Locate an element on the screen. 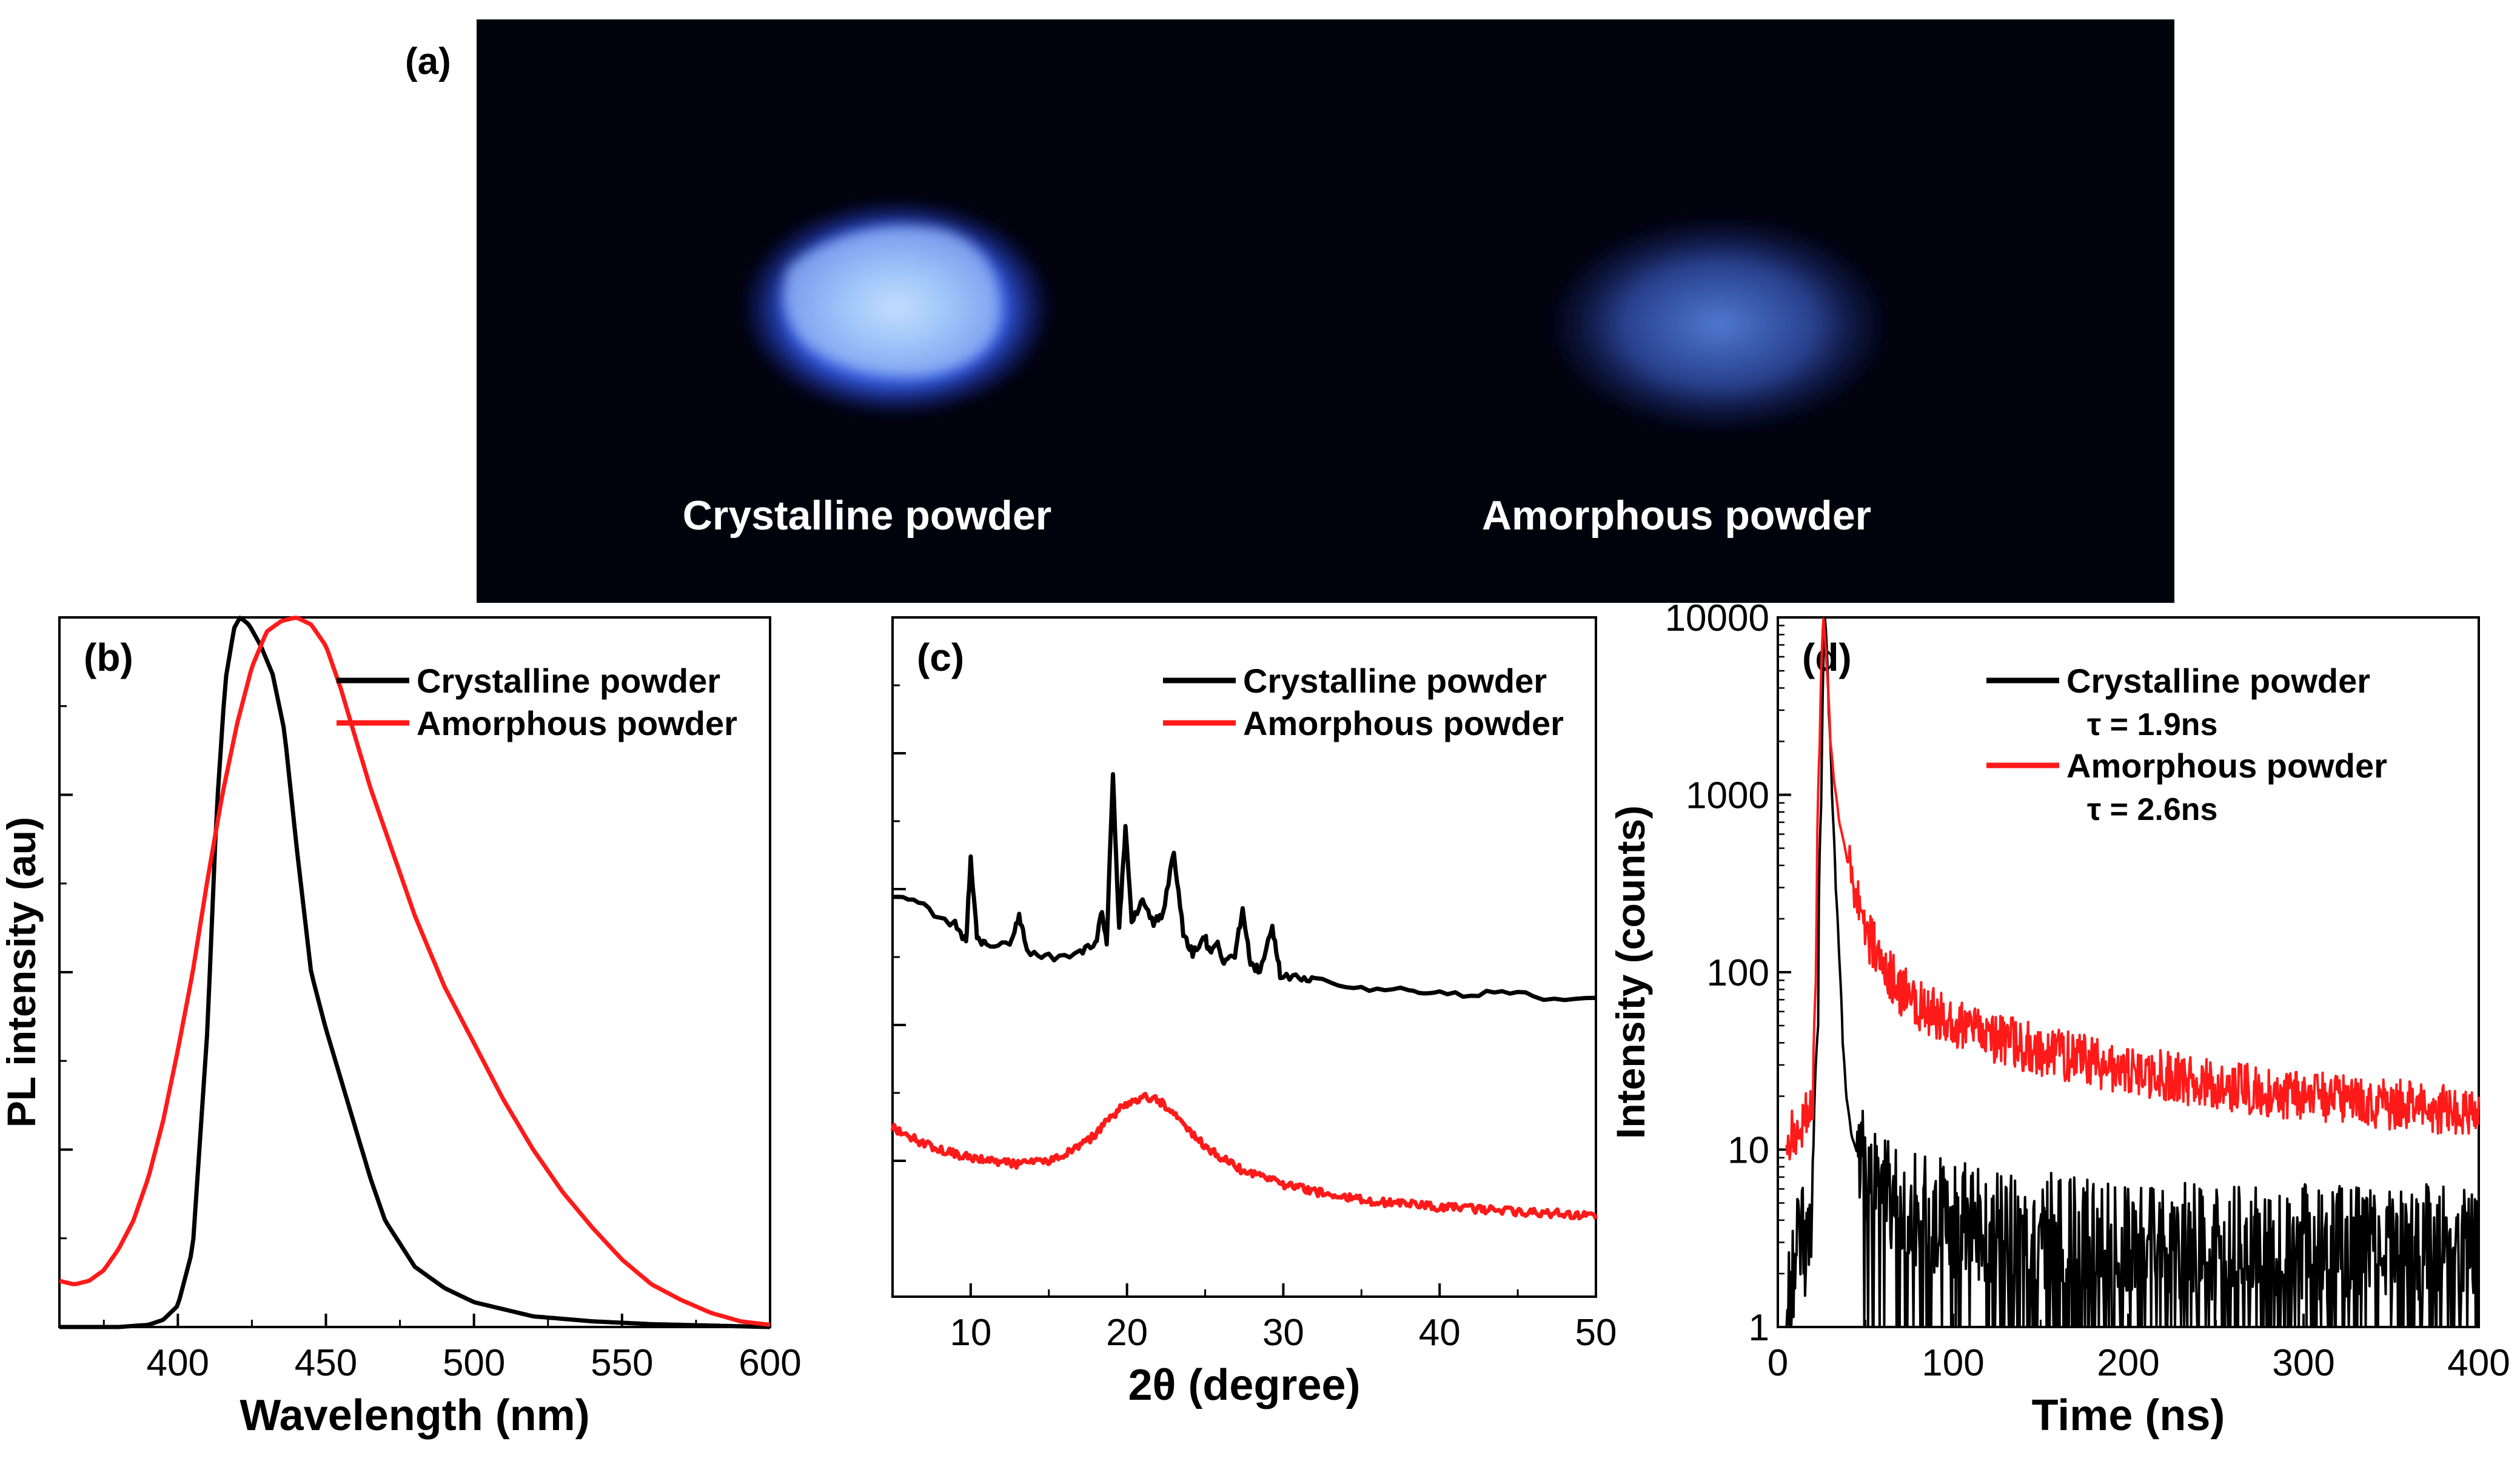  x-tick-label-b: 600 is located at coordinates (770, 1363).